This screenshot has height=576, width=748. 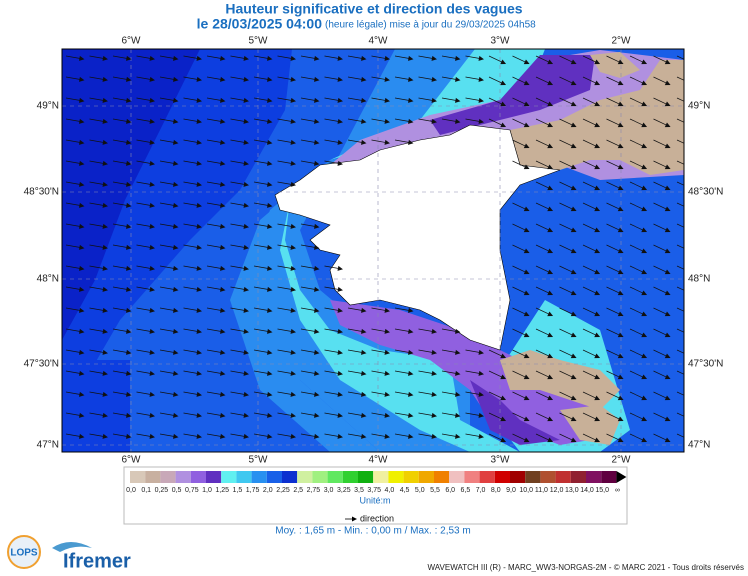 I want to click on lat-label: 47°30'N, so click(x=705, y=364).